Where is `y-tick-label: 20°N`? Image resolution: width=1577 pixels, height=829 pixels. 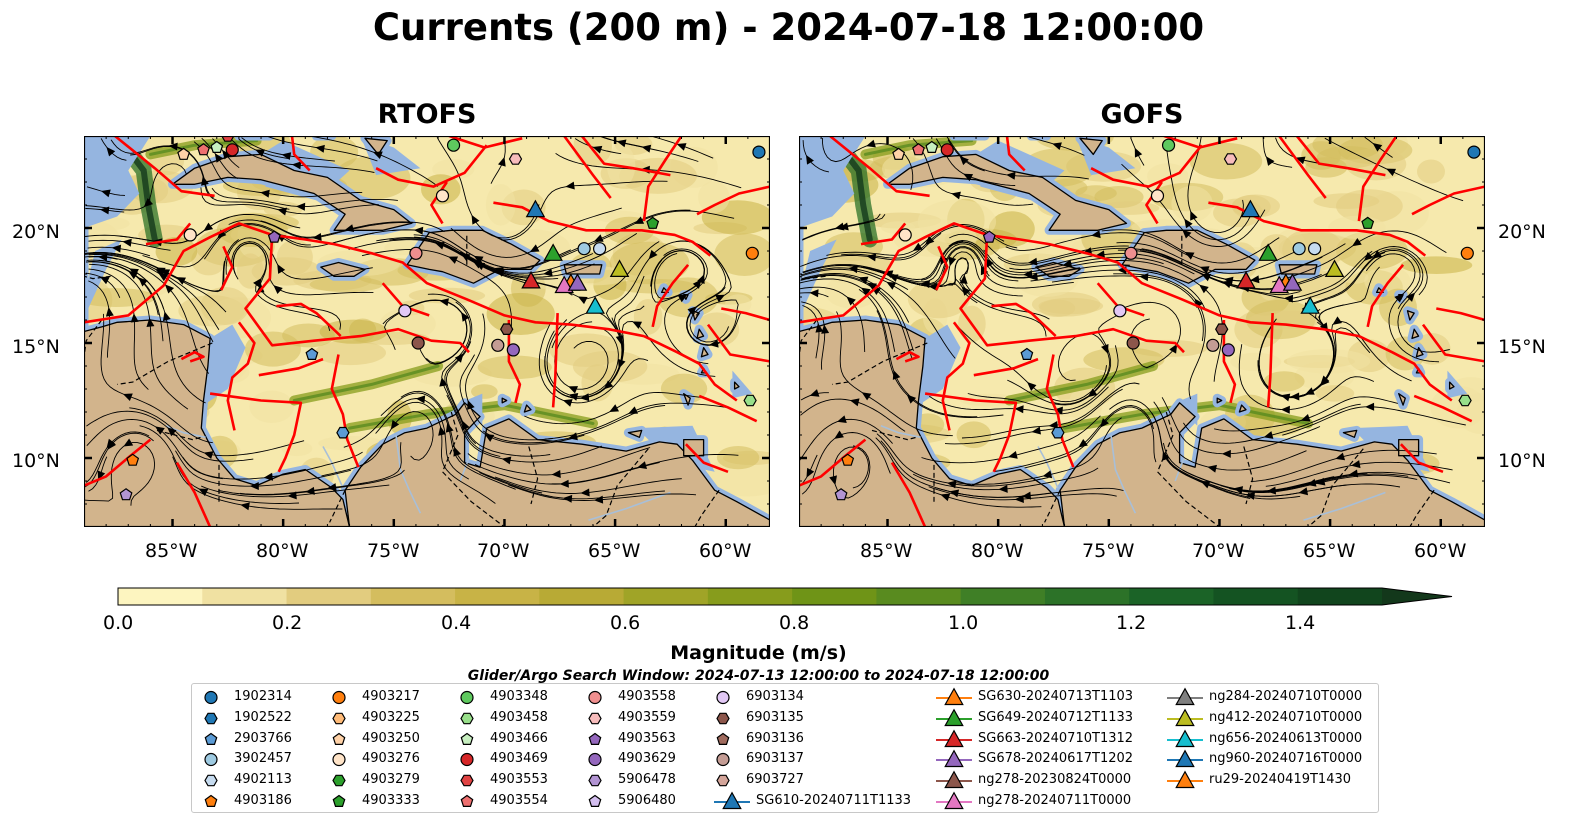
y-tick-label: 20°N is located at coordinates (1522, 232).